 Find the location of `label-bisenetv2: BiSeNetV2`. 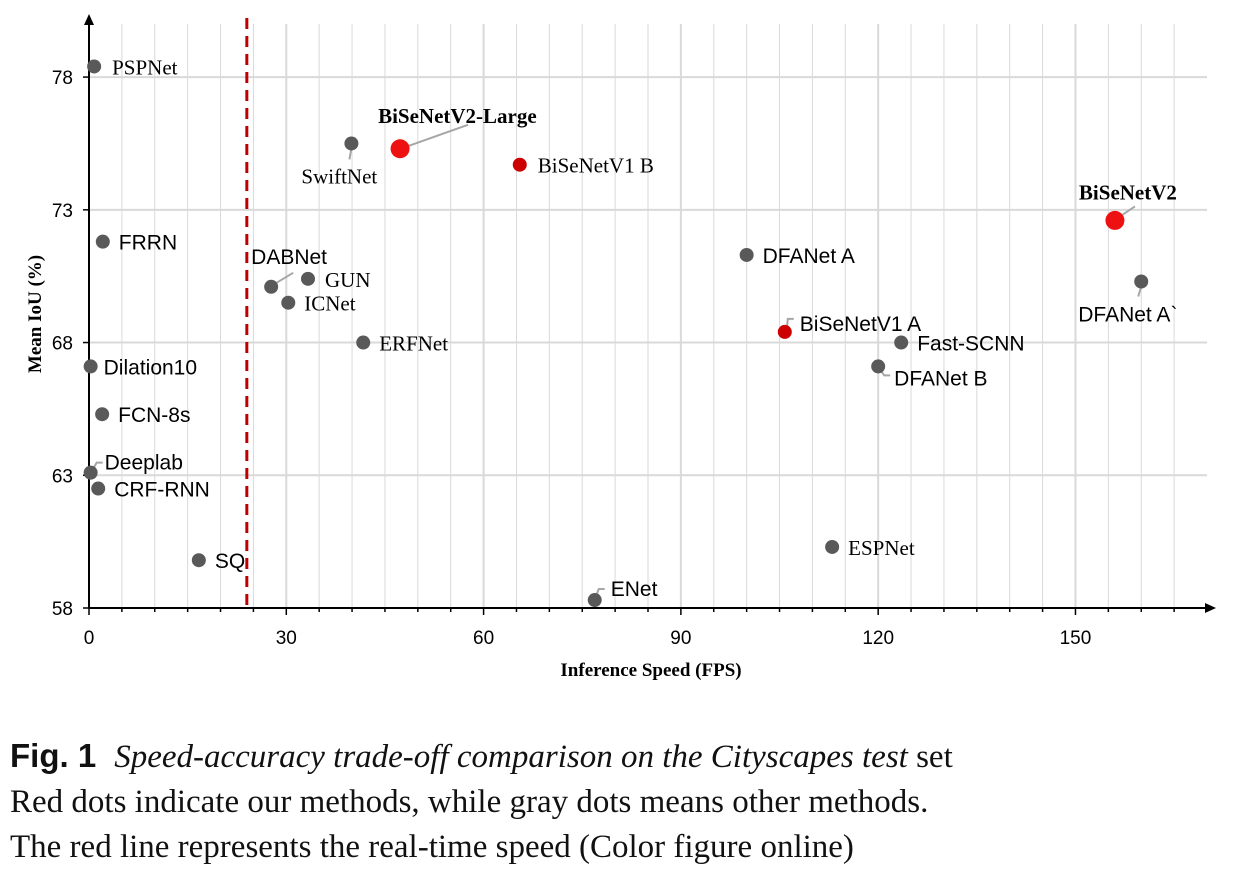

label-bisenetv2: BiSeNetV2 is located at coordinates (1128, 192).